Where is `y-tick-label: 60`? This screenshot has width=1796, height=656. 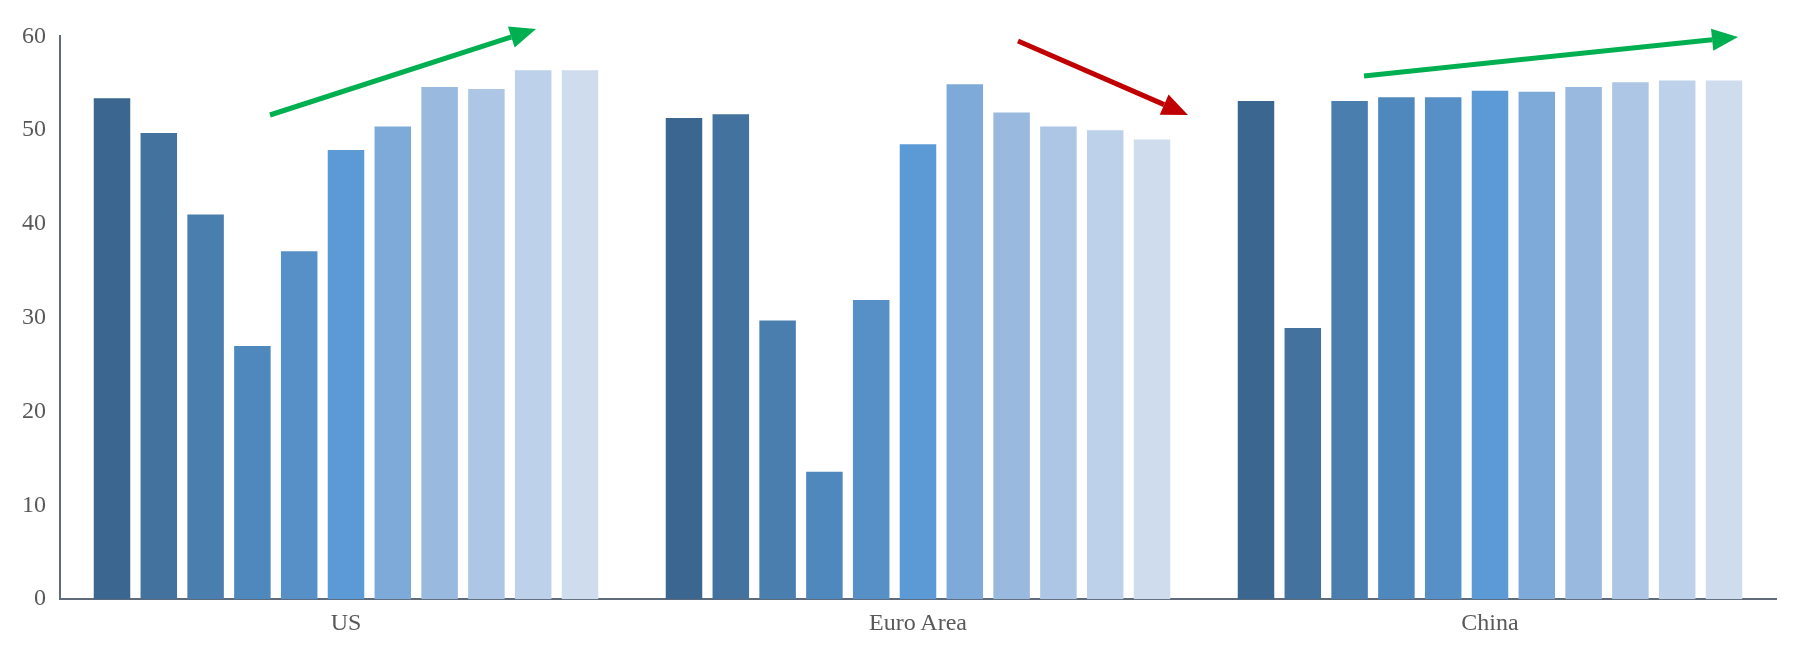 y-tick-label: 60 is located at coordinates (34, 34).